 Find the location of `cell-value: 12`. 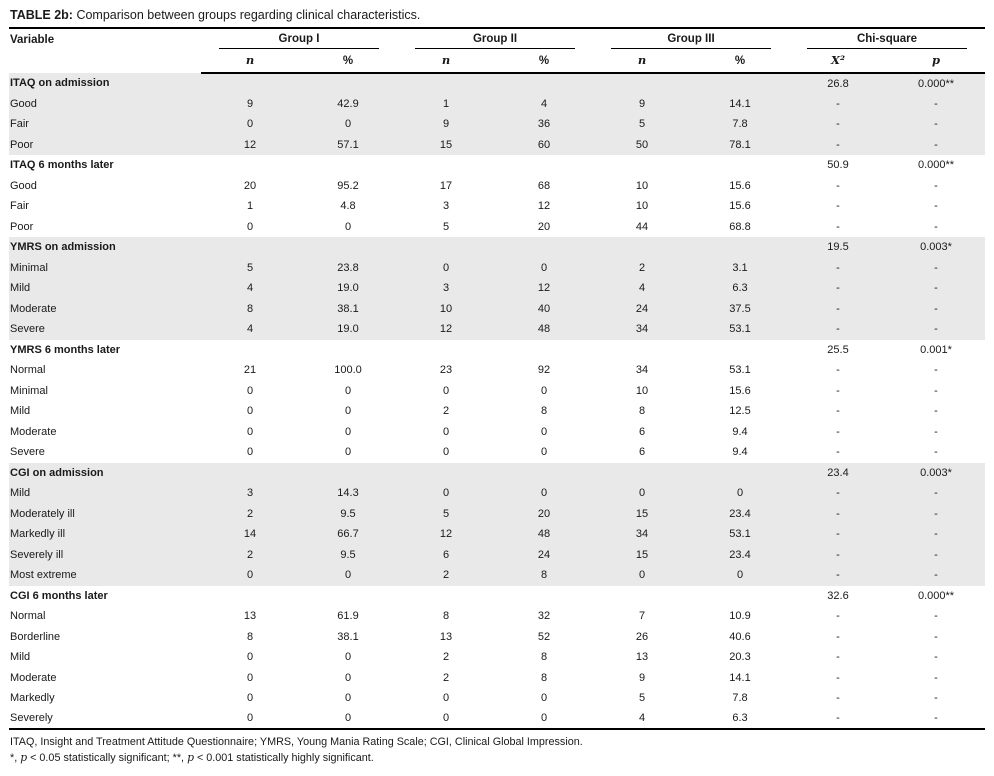

cell-value: 12 is located at coordinates (250, 144).